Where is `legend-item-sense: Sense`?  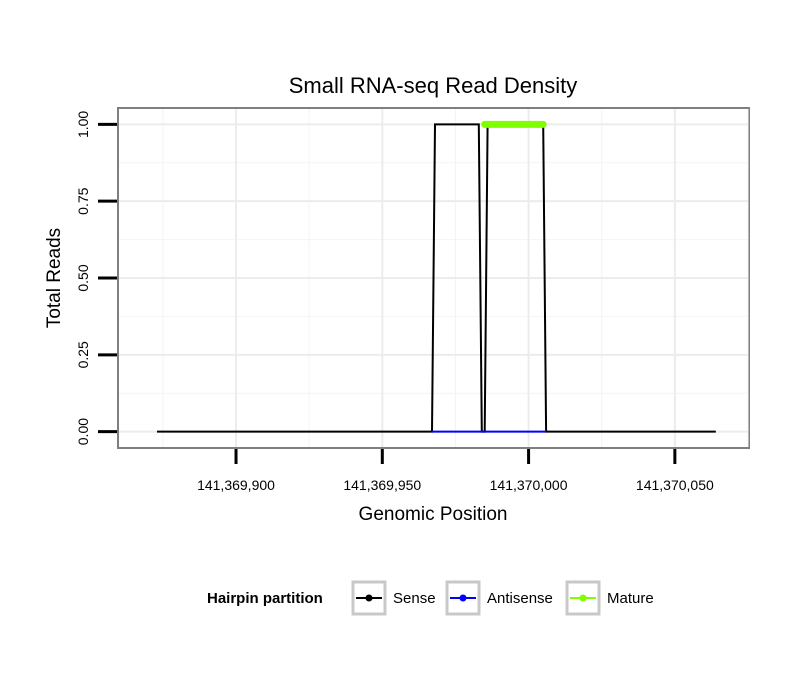
legend-item-sense: Sense is located at coordinates (393, 598).